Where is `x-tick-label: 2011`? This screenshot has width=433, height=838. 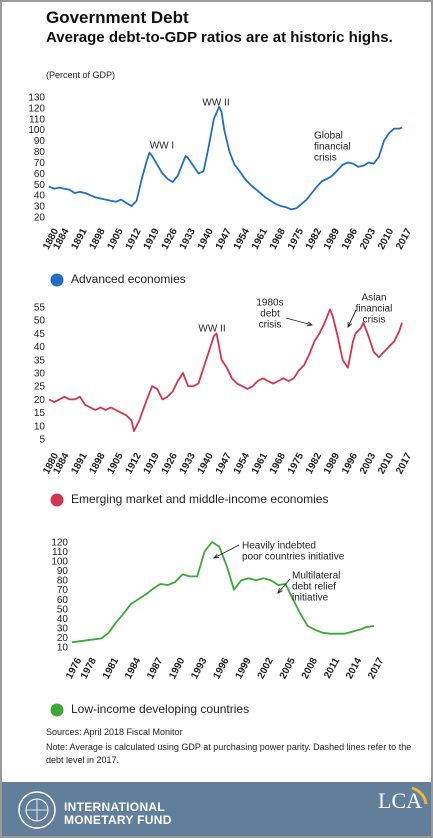
x-tick-label: 2011 is located at coordinates (332, 668).